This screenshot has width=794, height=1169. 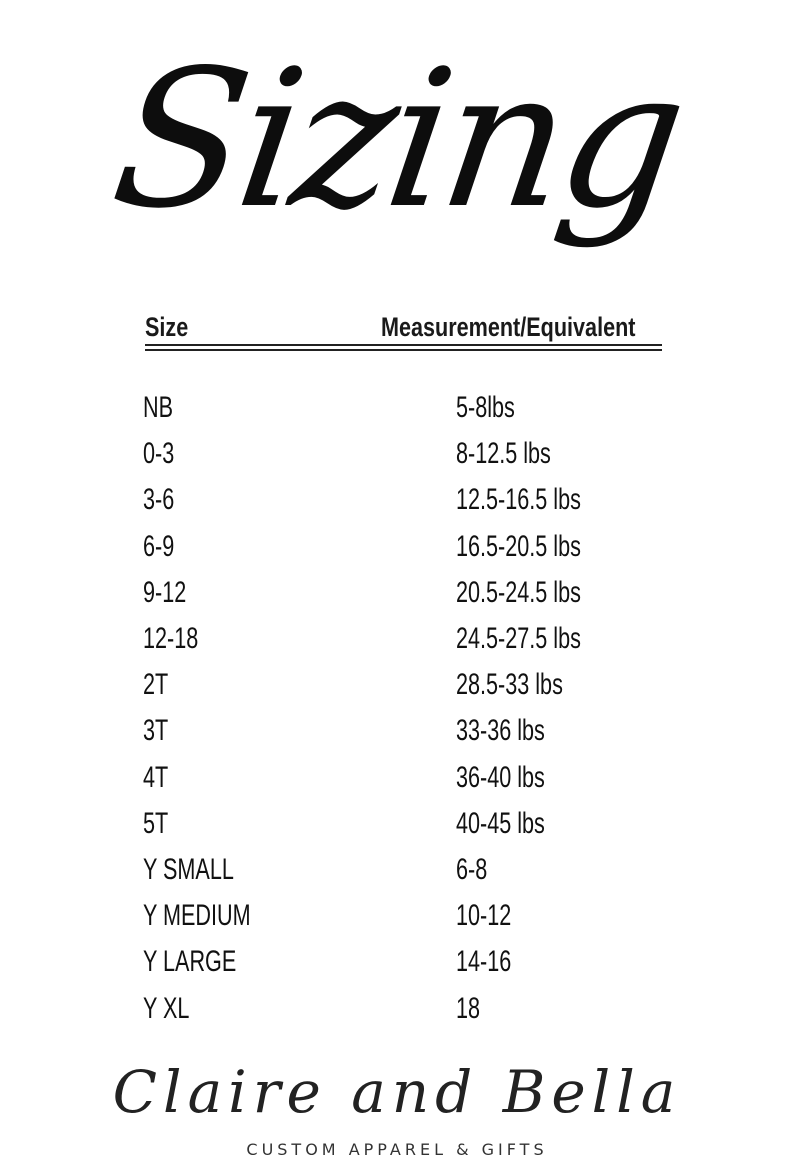 What do you see at coordinates (159, 454) in the screenshot?
I see `size-cell: 0-3` at bounding box center [159, 454].